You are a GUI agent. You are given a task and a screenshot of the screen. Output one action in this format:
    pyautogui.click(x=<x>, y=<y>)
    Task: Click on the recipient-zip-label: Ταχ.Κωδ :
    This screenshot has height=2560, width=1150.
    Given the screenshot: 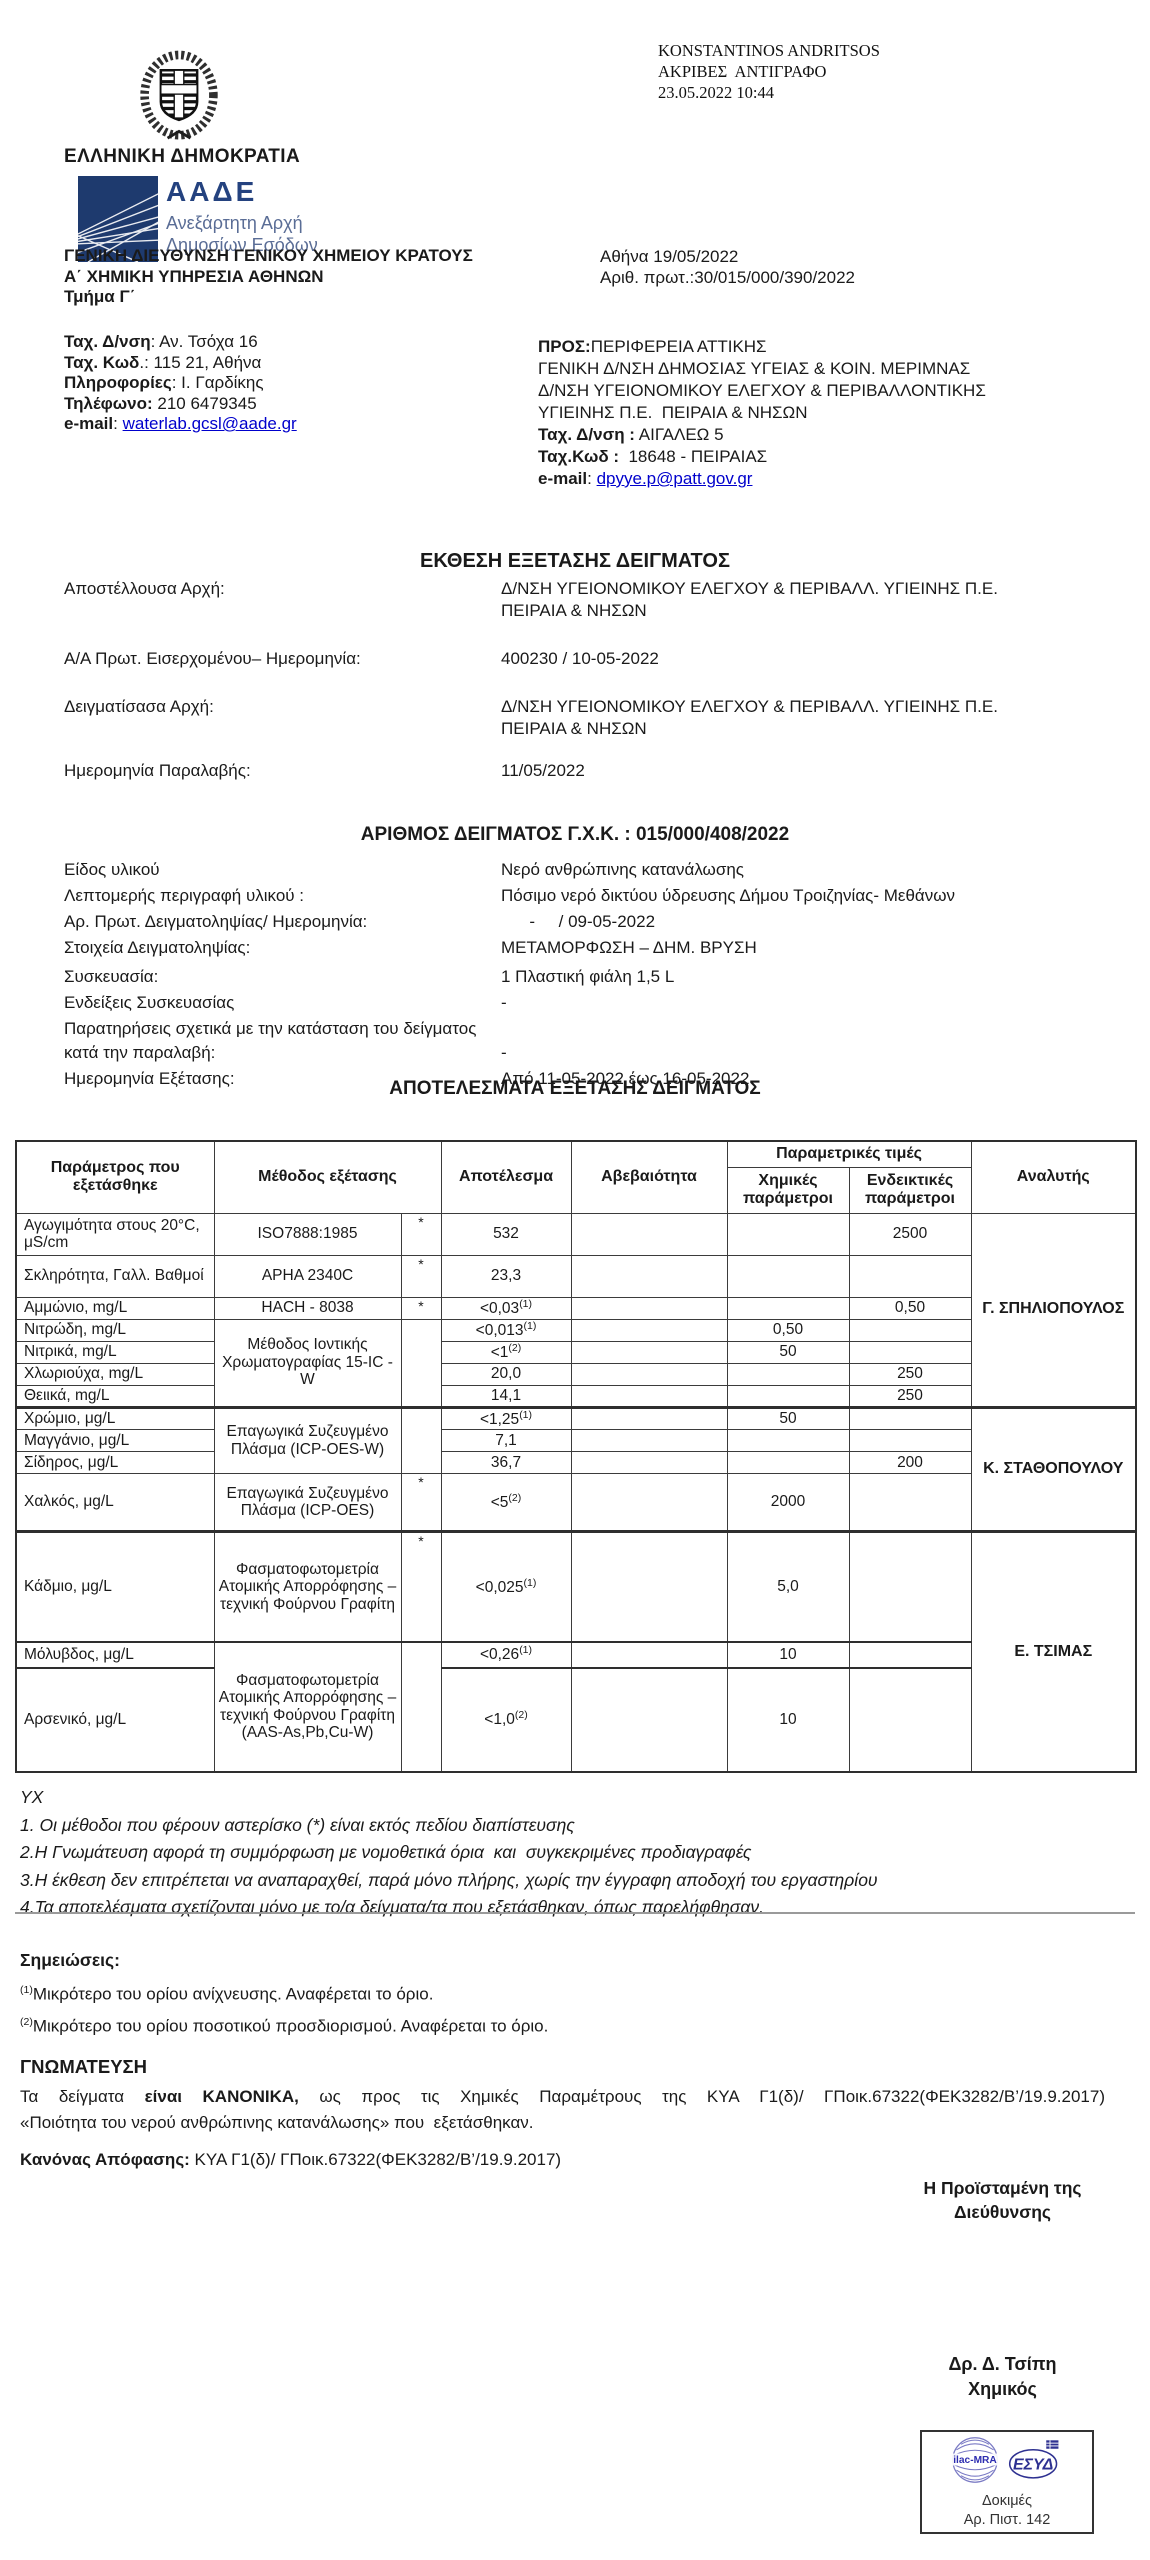 What is the action you would take?
    pyautogui.click(x=579, y=456)
    